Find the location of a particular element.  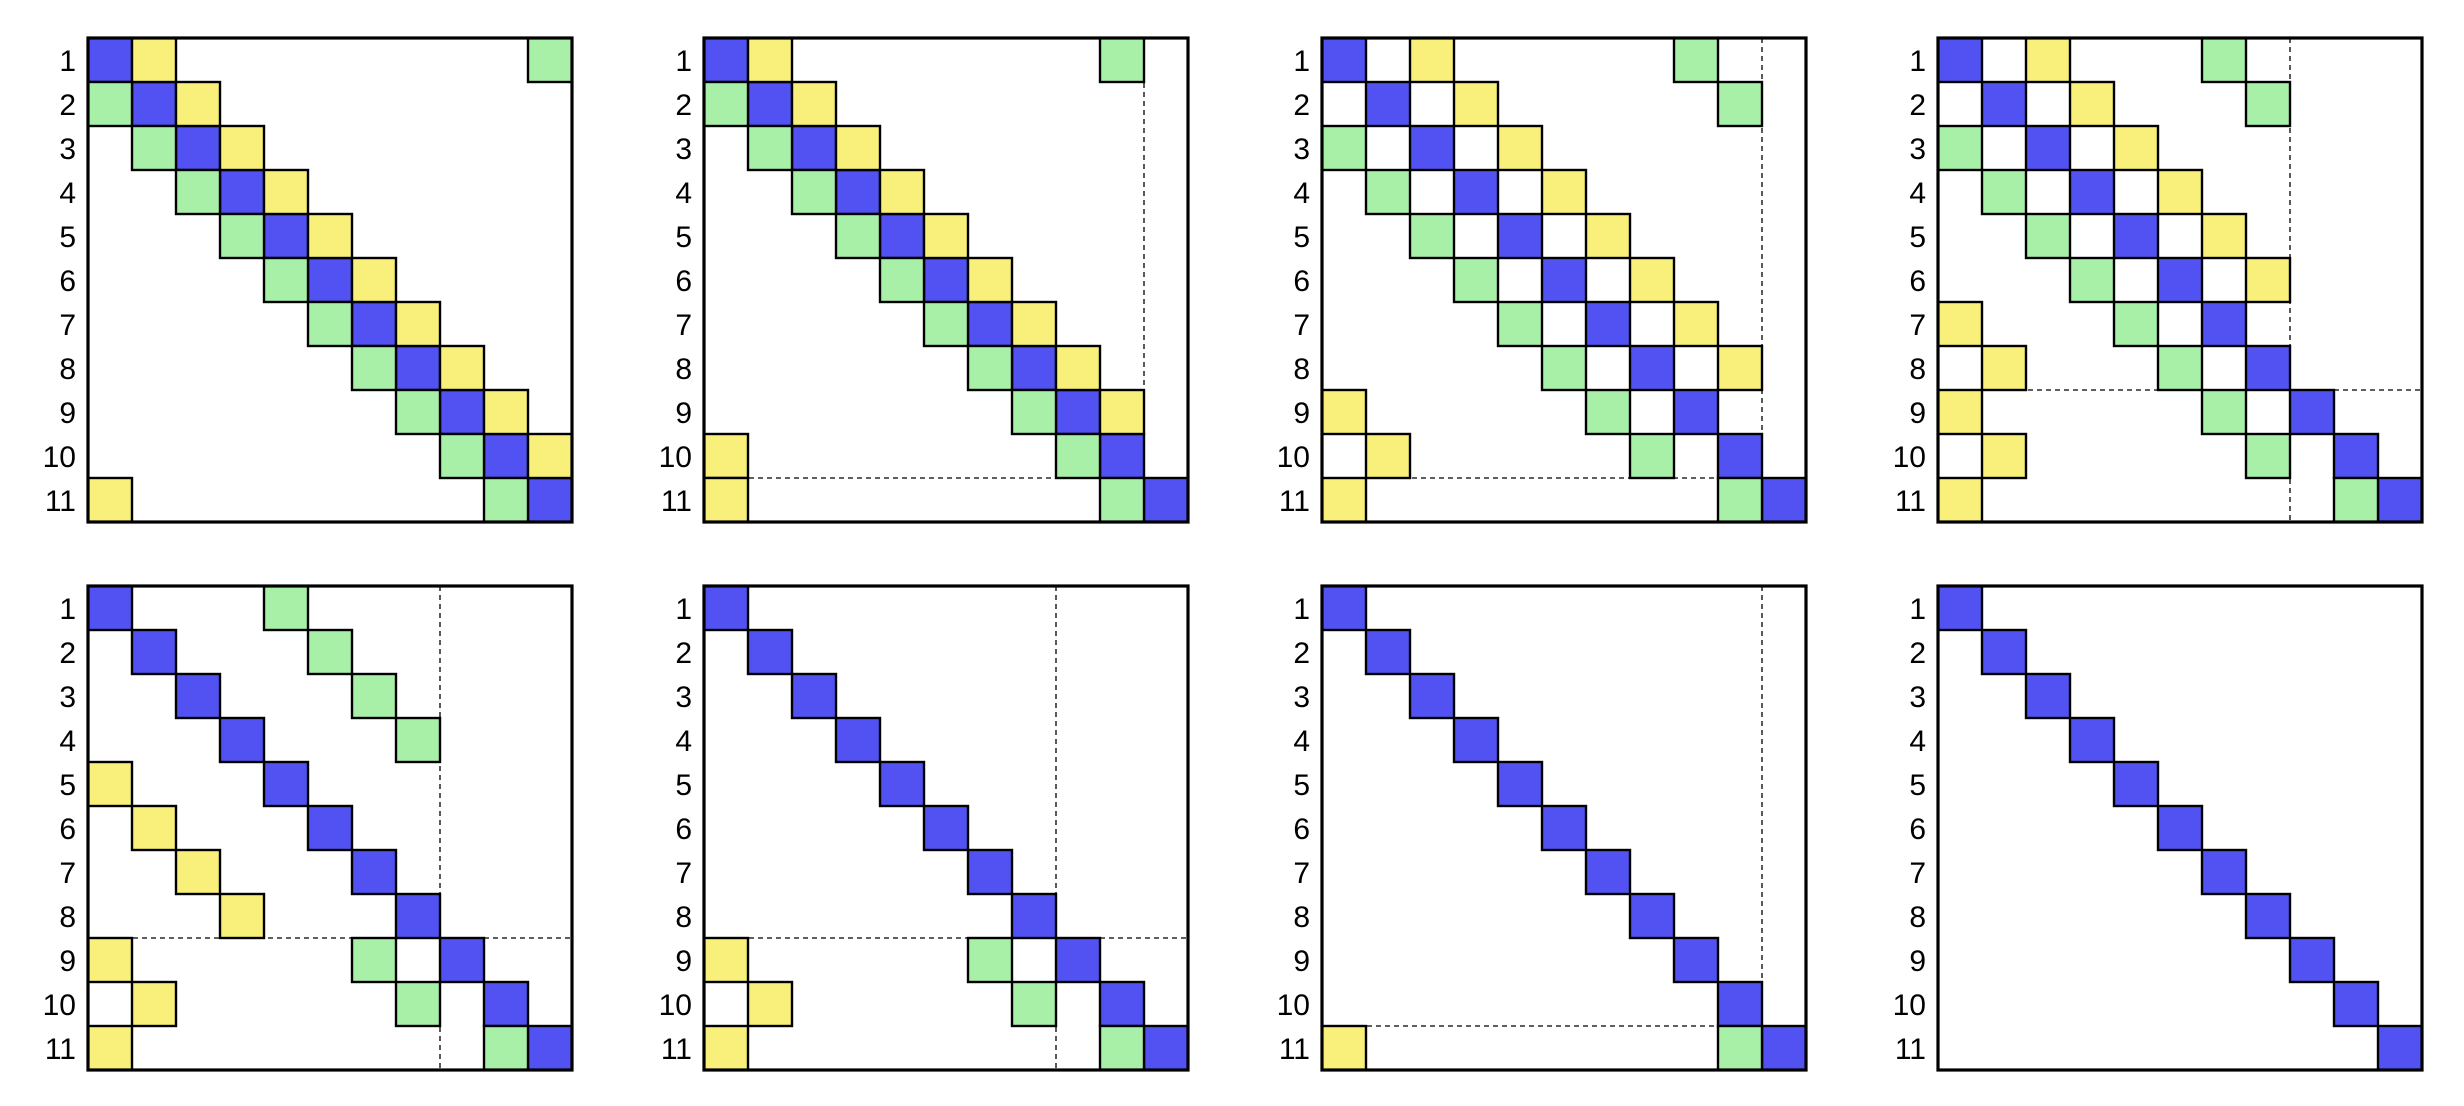

matrix-panel-1: 1 2 3 4 5 6 7 8 9 10 11 is located at coordinates (308, 280).